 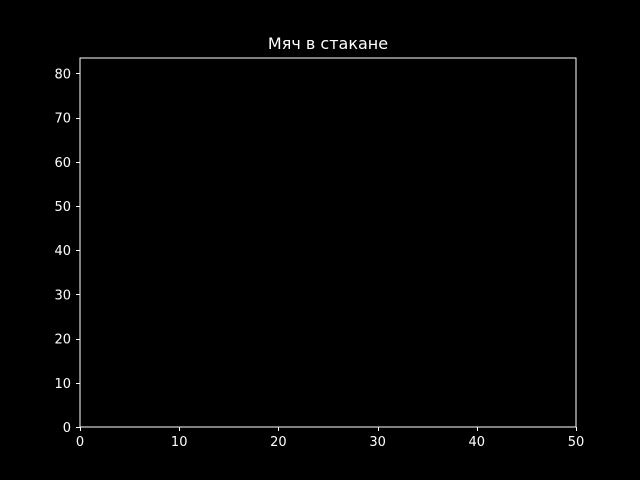 What do you see at coordinates (377, 442) in the screenshot?
I see `x-tick-label: 30` at bounding box center [377, 442].